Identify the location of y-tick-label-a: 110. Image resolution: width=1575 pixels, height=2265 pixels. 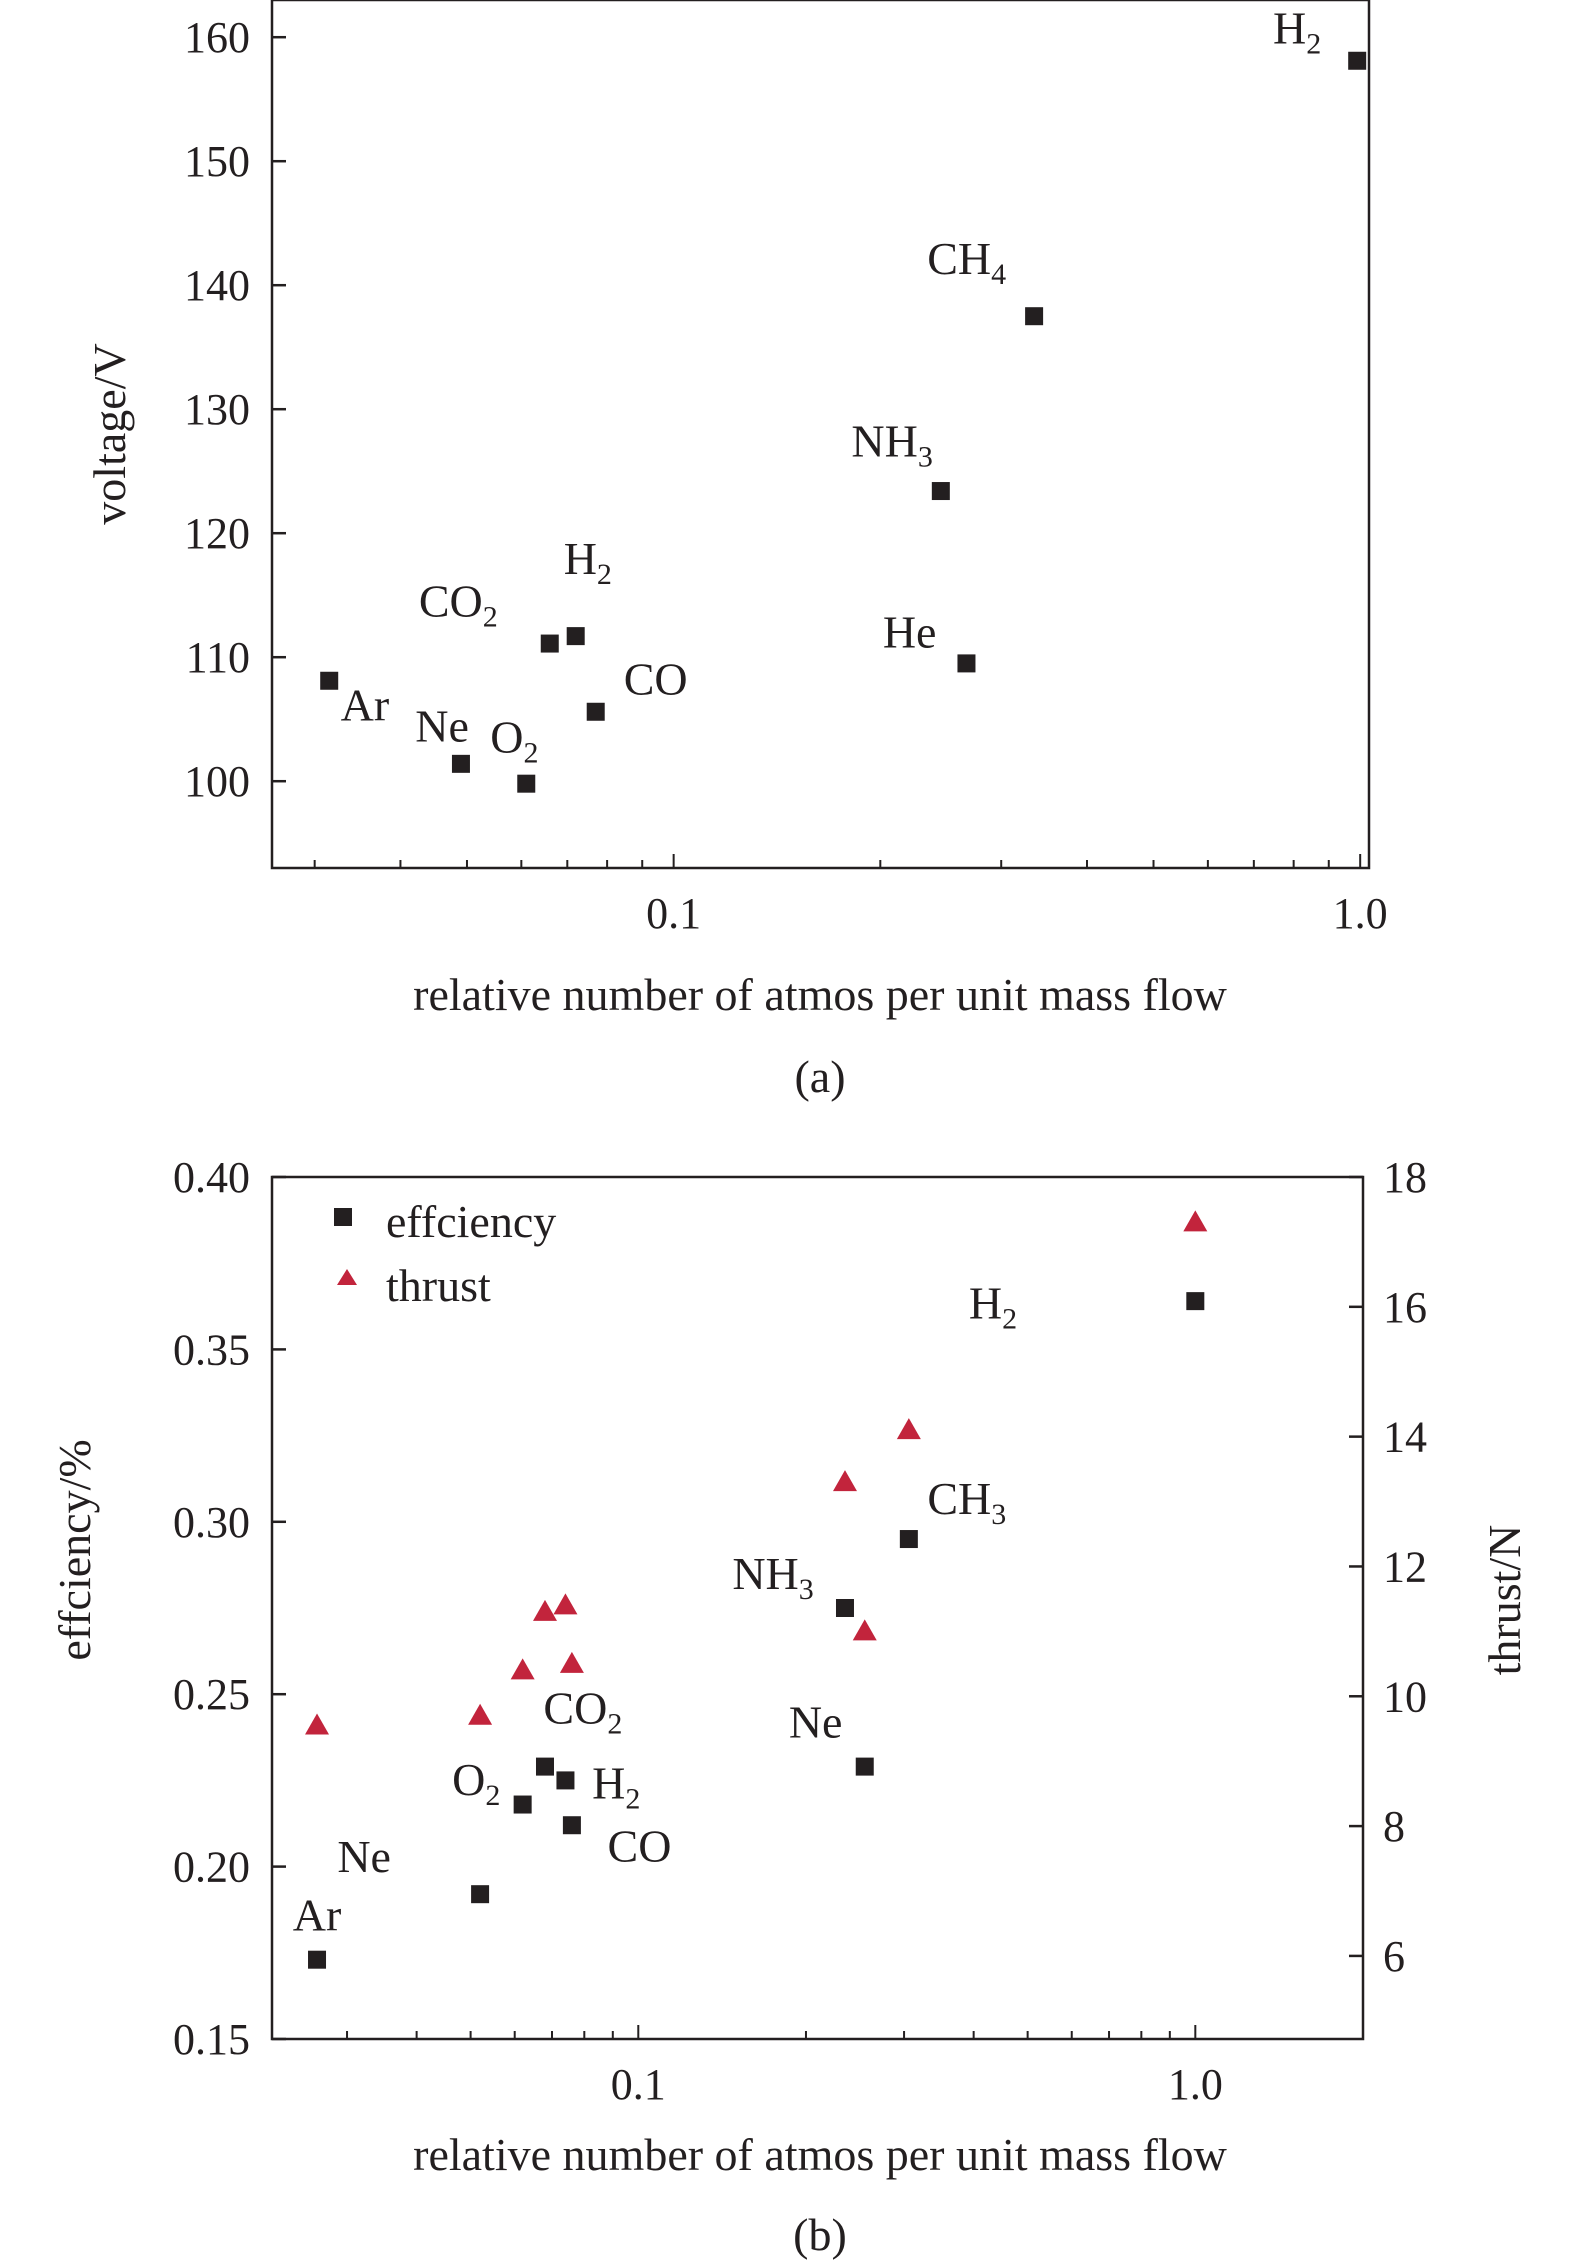
(218, 657).